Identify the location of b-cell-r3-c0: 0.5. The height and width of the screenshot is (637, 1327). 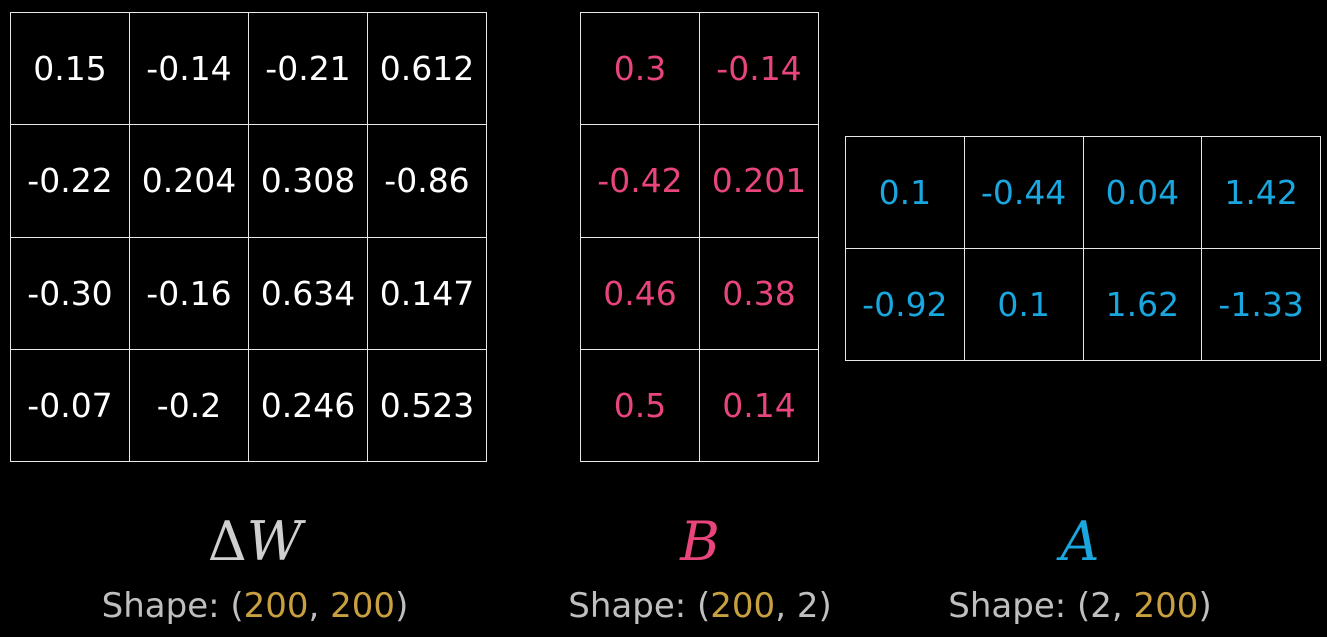
(640, 405).